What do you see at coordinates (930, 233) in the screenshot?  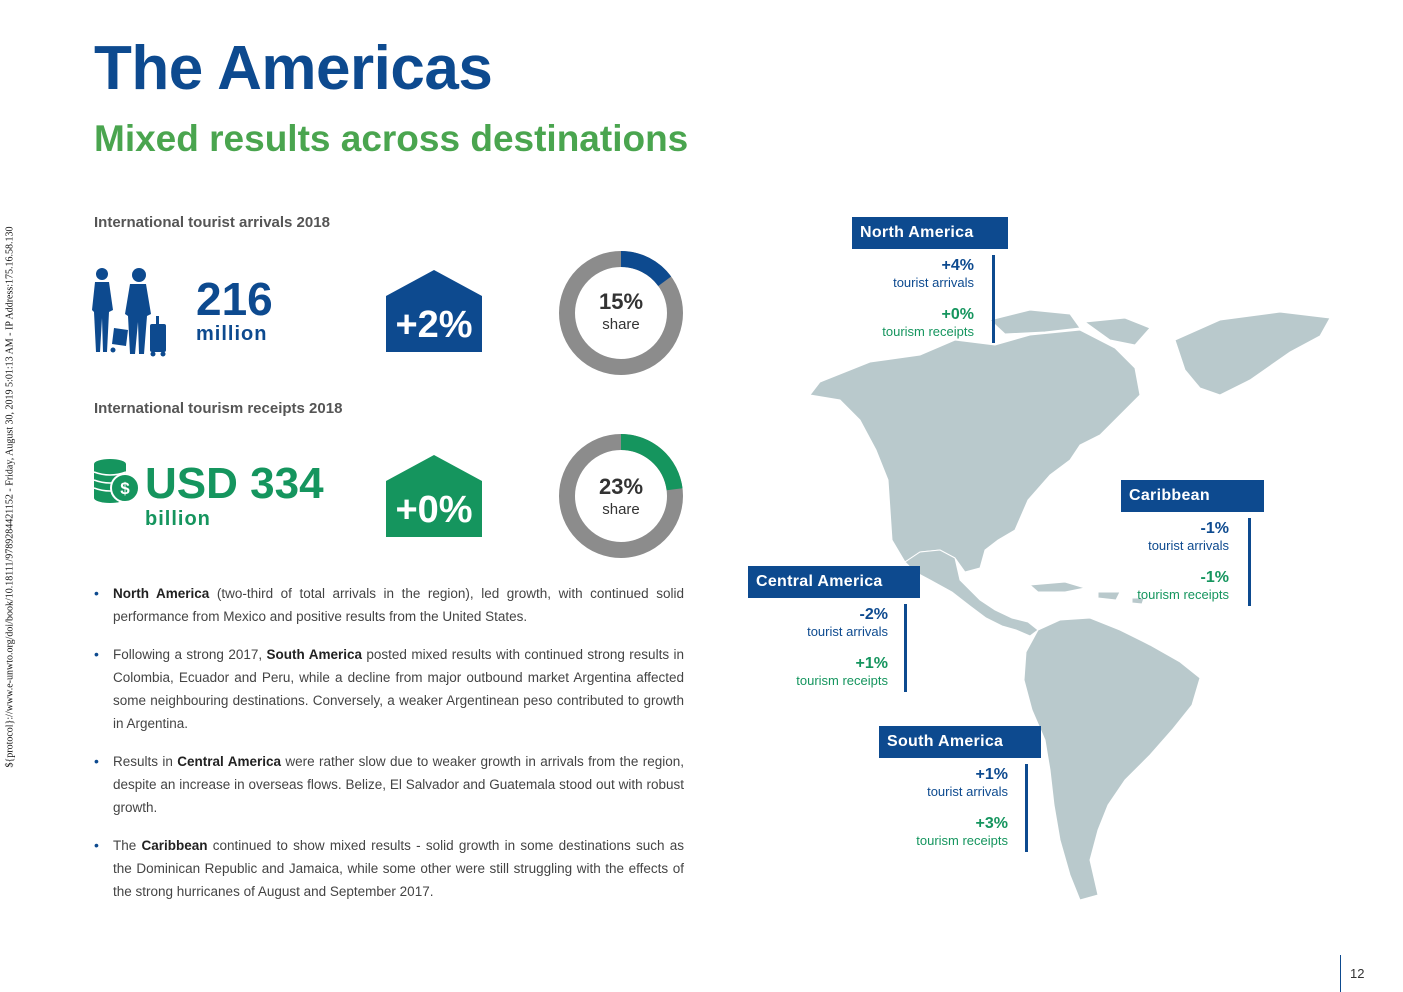 I see `region-north-america-name: North America` at bounding box center [930, 233].